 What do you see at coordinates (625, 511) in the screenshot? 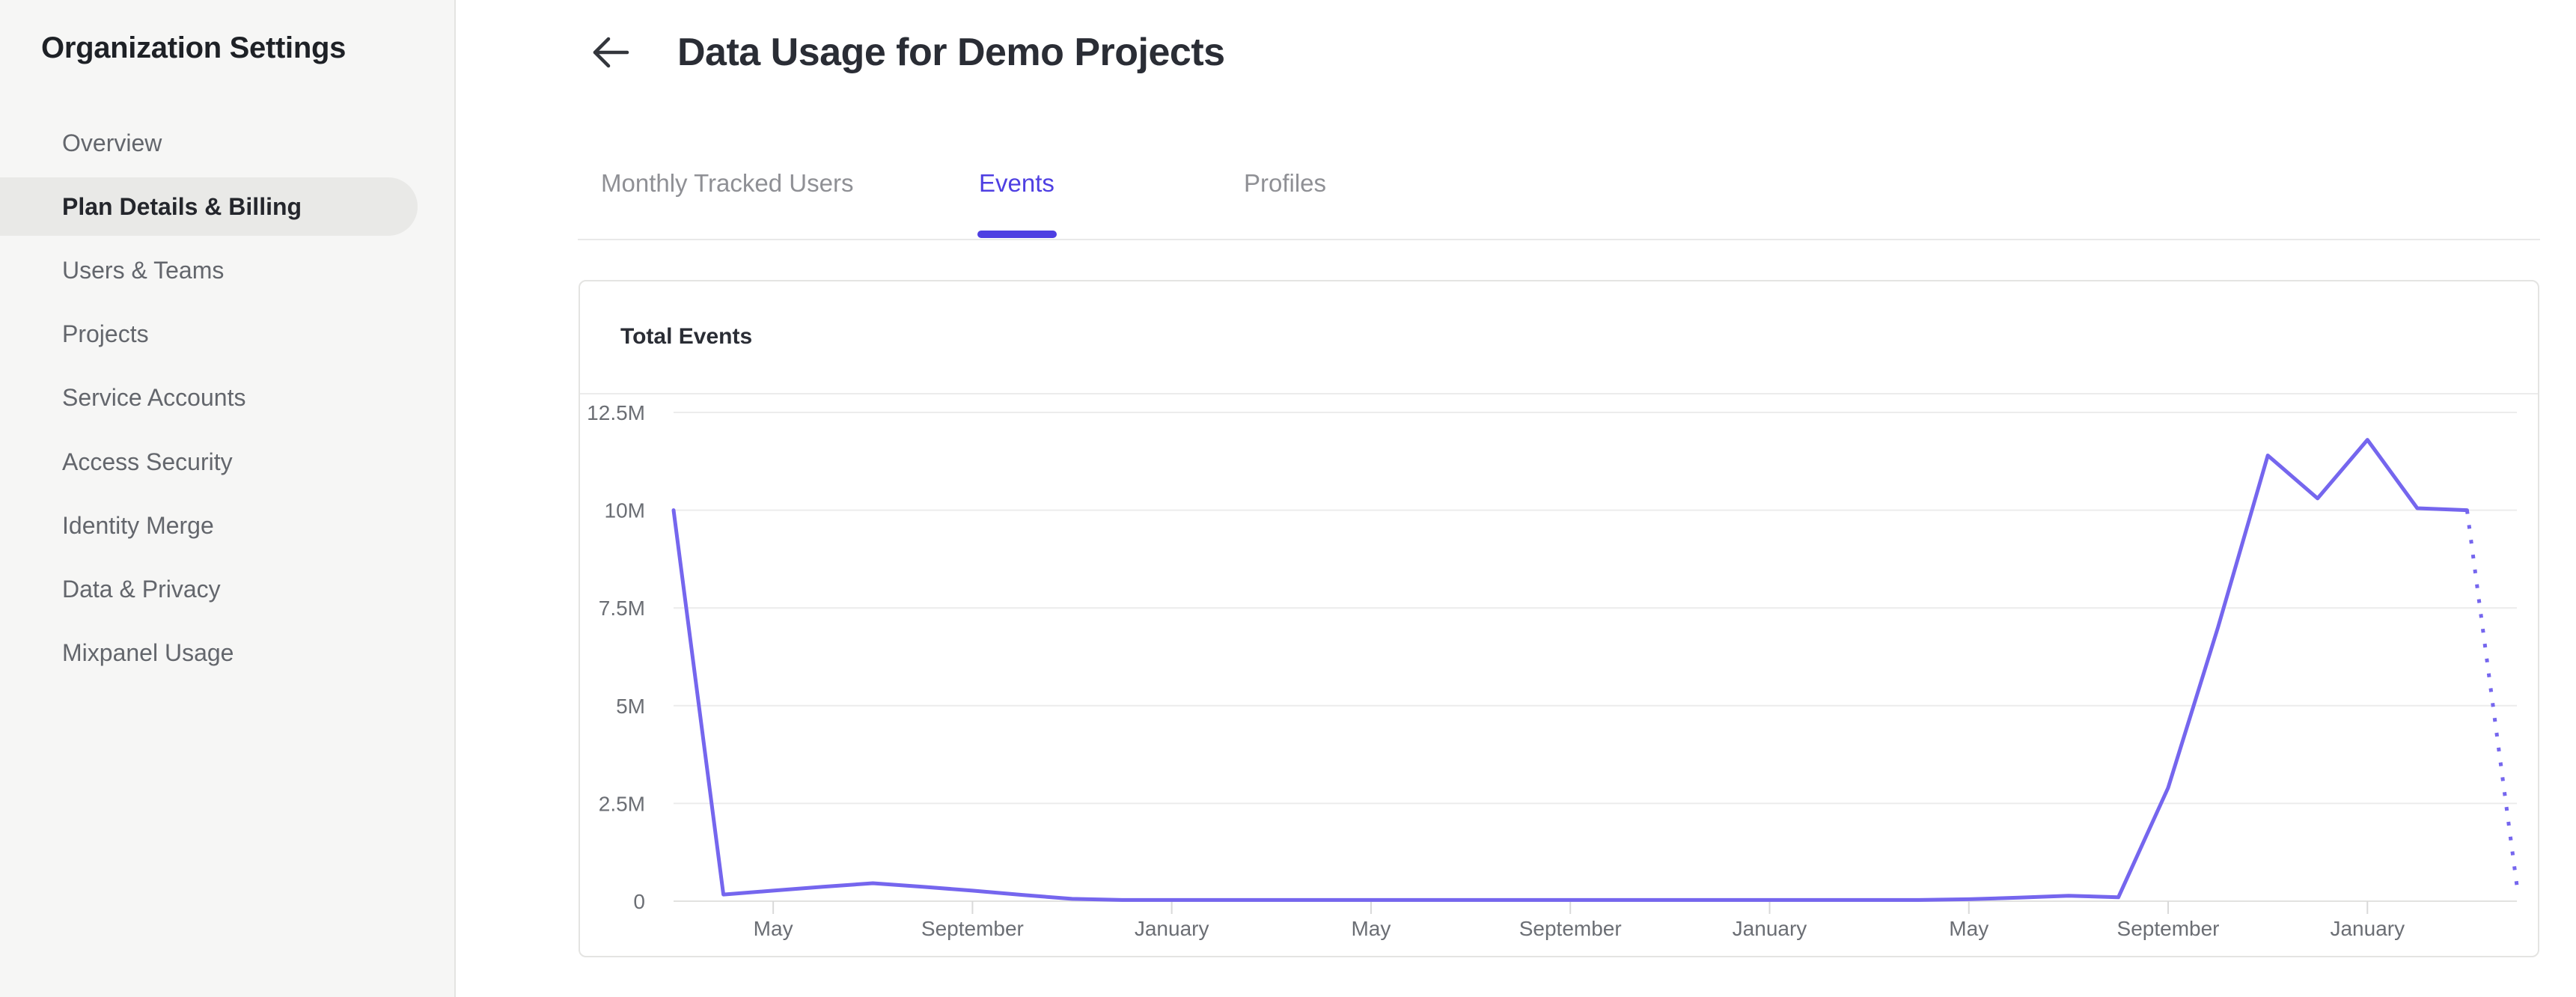
I see `y-axis-label: 10M` at bounding box center [625, 511].